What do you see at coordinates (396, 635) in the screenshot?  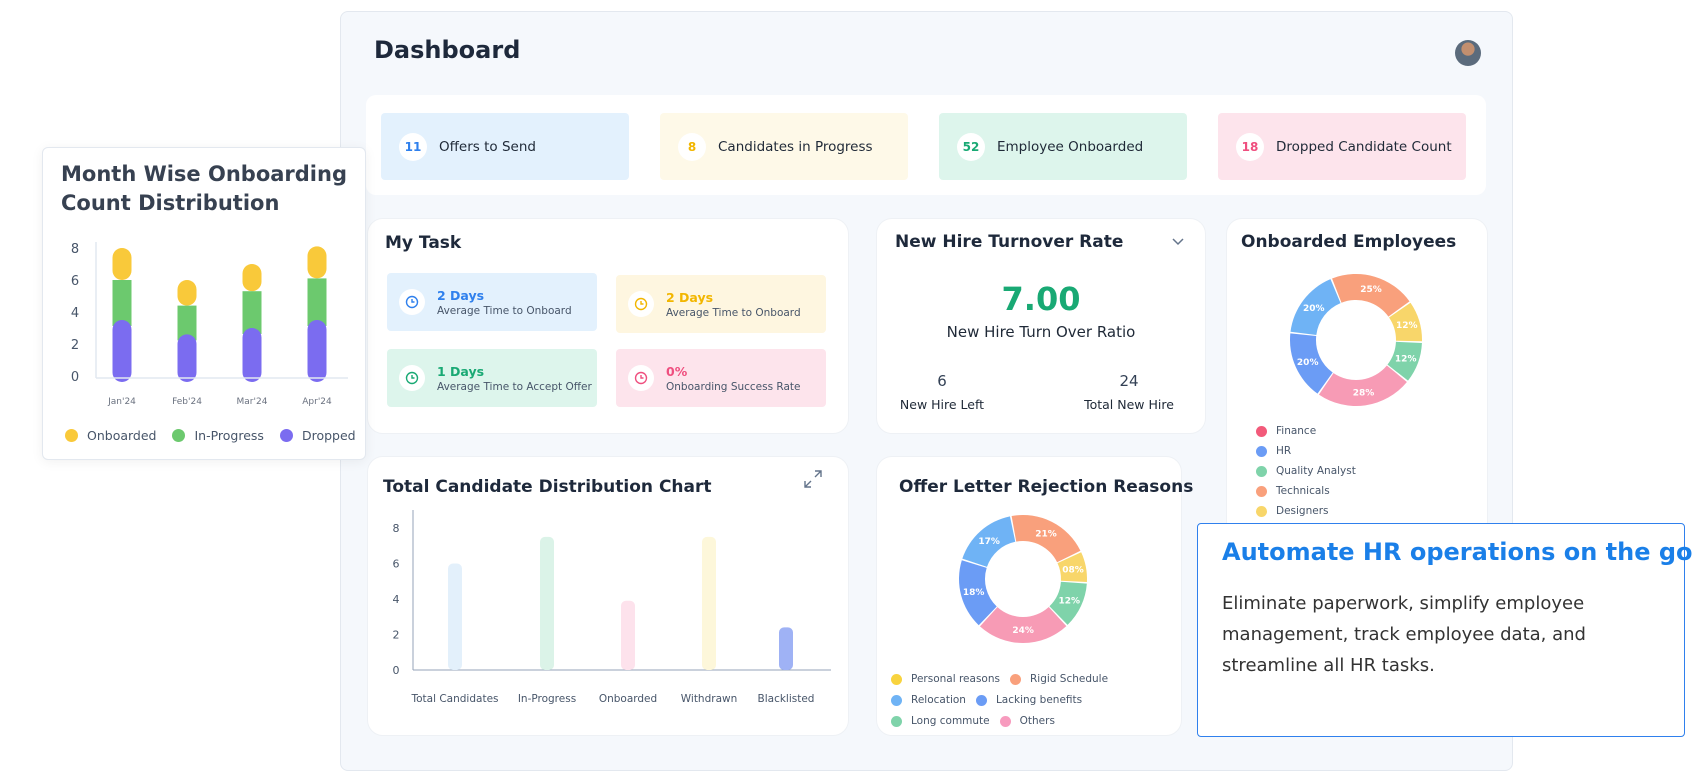 I see `y-tick-label: 2` at bounding box center [396, 635].